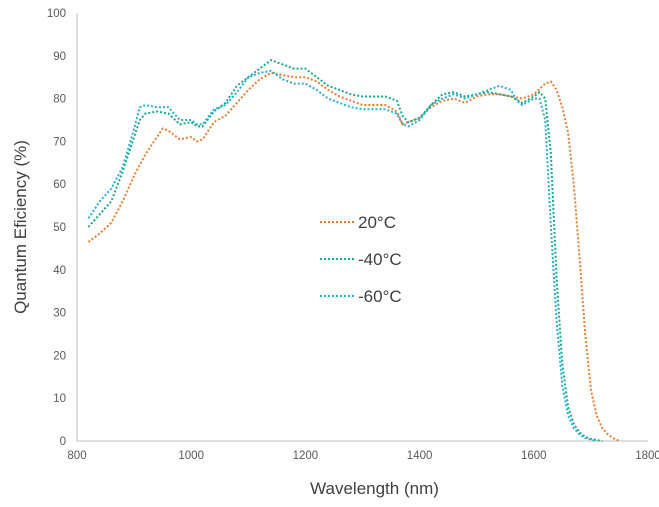 The image size is (659, 507). Describe the element at coordinates (20, 227) in the screenshot. I see `y-axis-title: Quantum Eficiency (%)` at that location.